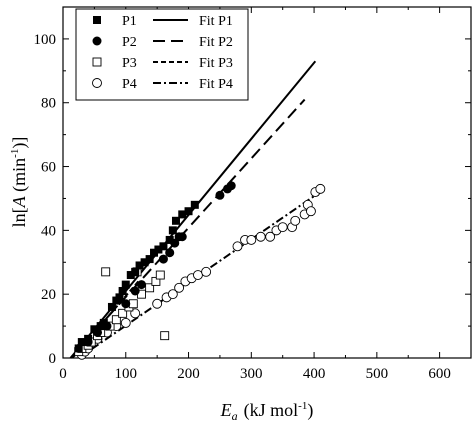  What do you see at coordinates (251, 374) in the screenshot?
I see `x-tick-label: 300` at bounding box center [251, 374].